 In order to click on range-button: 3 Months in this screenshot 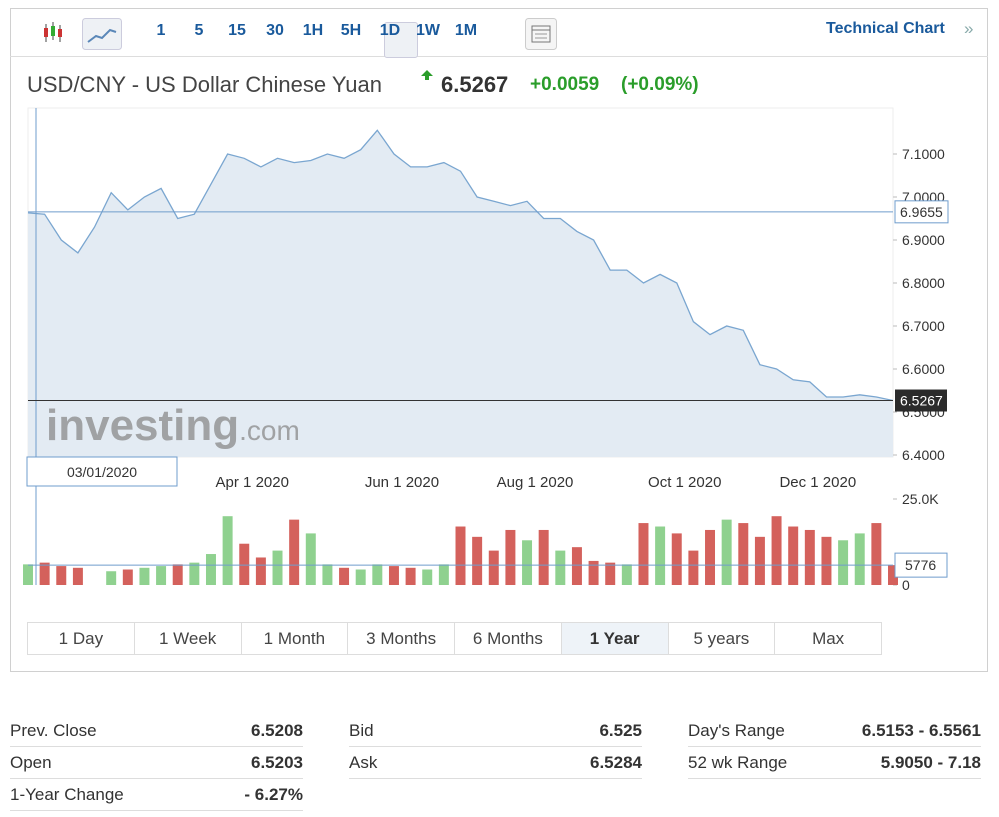, I will do `click(401, 638)`.